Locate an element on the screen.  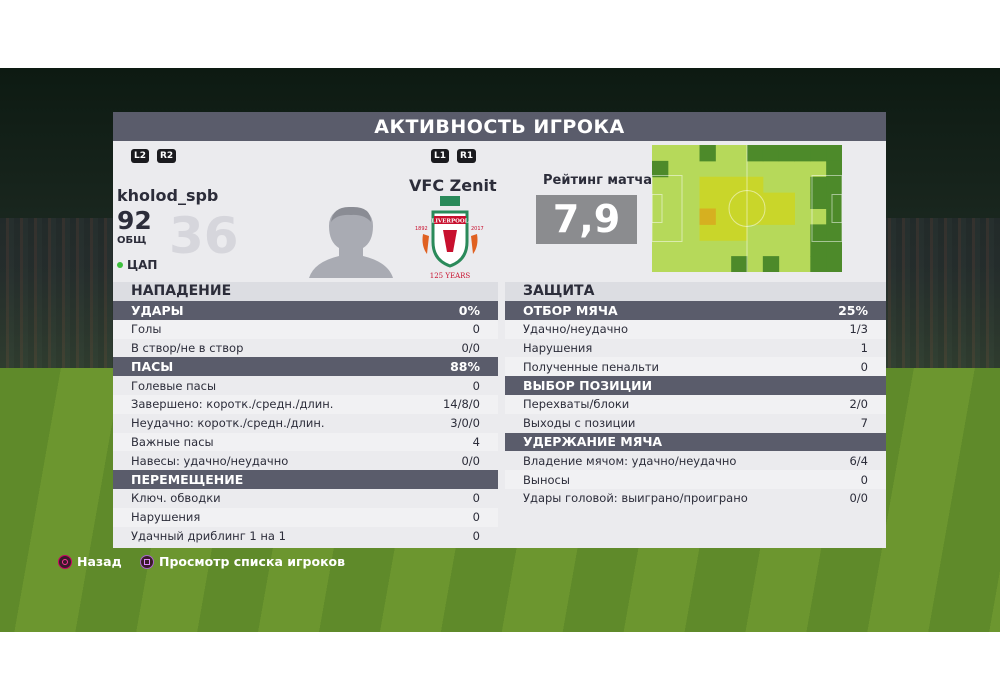
player-list-label: Просмотр списка игроков is located at coordinates (252, 561).